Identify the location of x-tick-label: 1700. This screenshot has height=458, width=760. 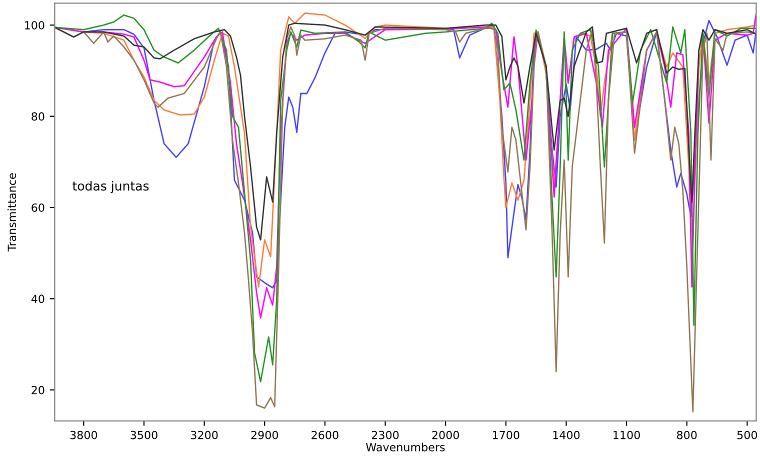
(506, 435).